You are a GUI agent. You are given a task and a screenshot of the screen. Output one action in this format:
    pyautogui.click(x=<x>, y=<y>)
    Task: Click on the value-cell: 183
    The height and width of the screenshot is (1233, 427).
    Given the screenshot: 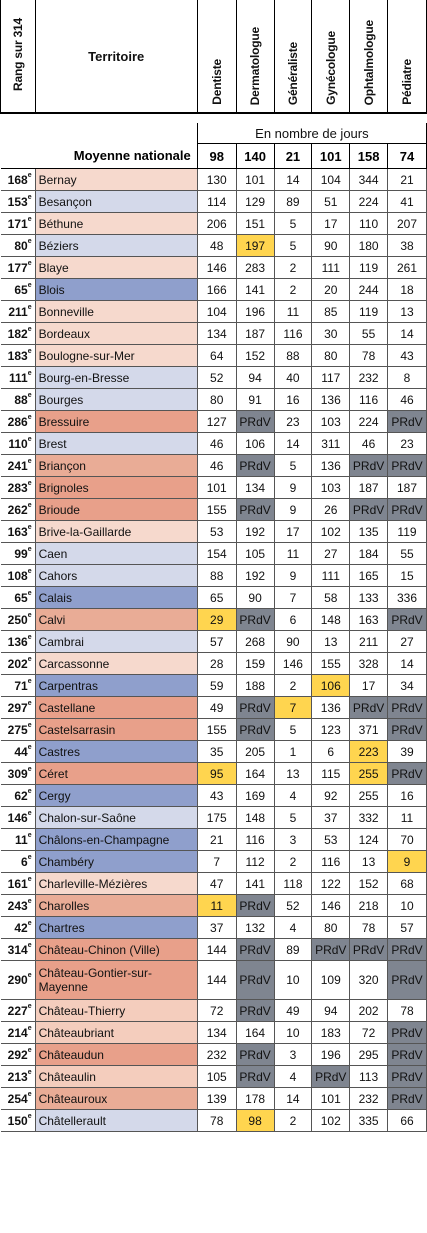 What is the action you would take?
    pyautogui.click(x=331, y=1032)
    